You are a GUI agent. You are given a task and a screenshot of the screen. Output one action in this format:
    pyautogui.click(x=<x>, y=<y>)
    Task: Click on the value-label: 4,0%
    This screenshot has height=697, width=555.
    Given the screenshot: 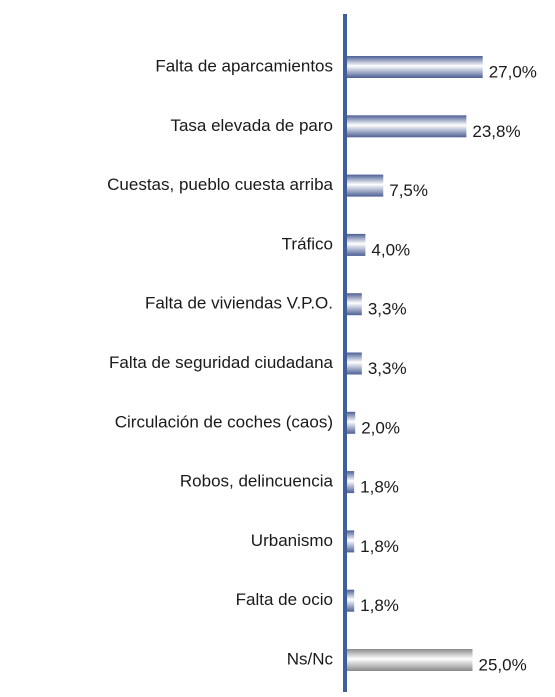 What is the action you would take?
    pyautogui.click(x=390, y=249)
    